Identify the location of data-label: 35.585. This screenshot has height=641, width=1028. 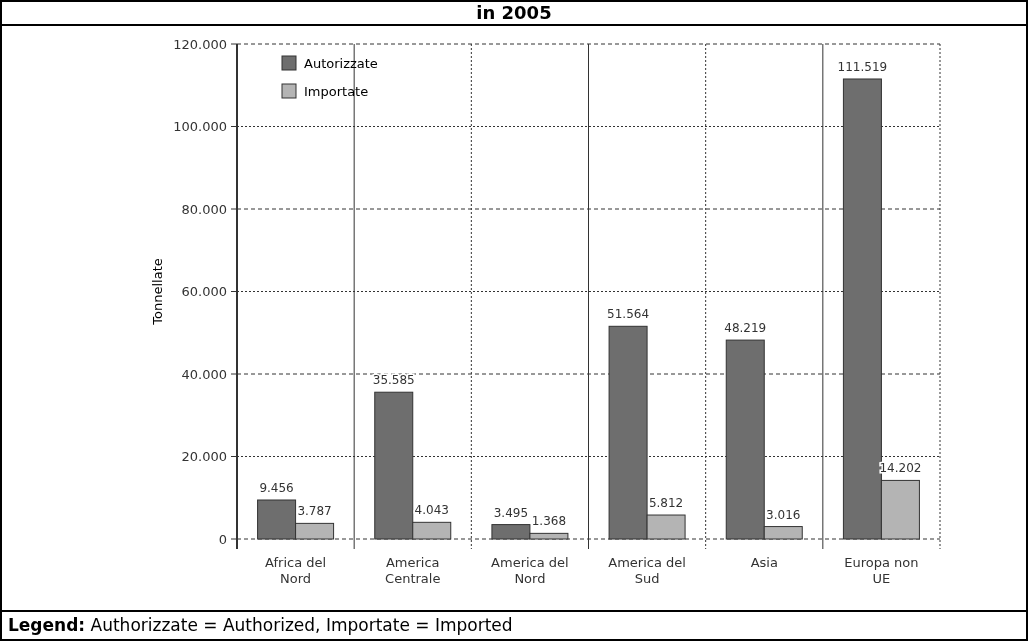
(393, 380).